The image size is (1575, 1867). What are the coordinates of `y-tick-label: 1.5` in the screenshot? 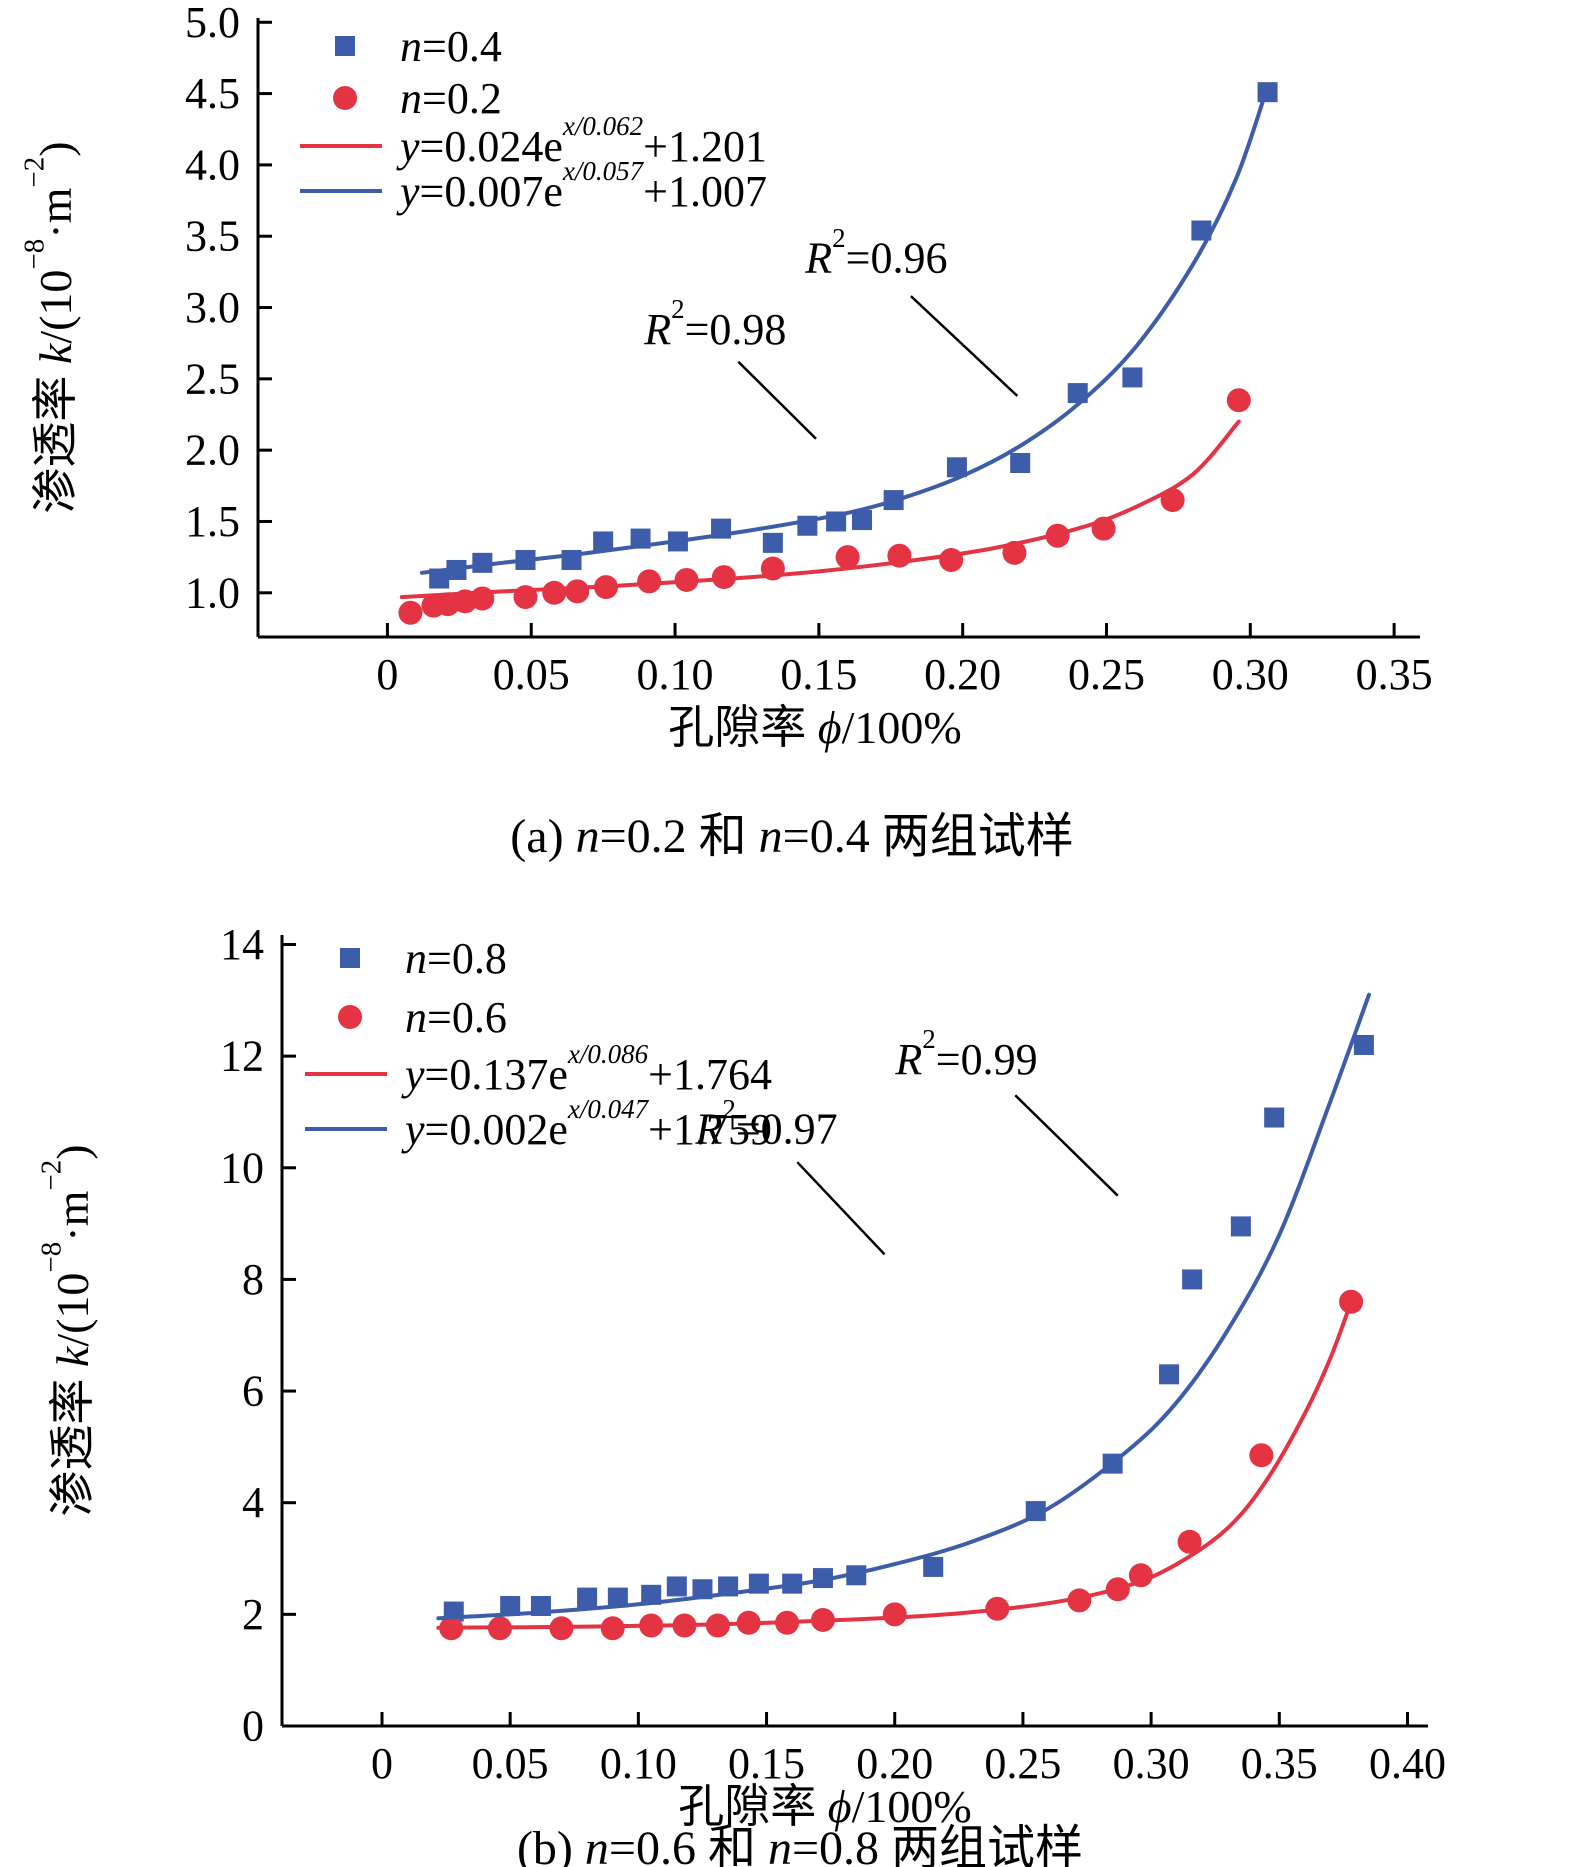 It's located at (212, 521).